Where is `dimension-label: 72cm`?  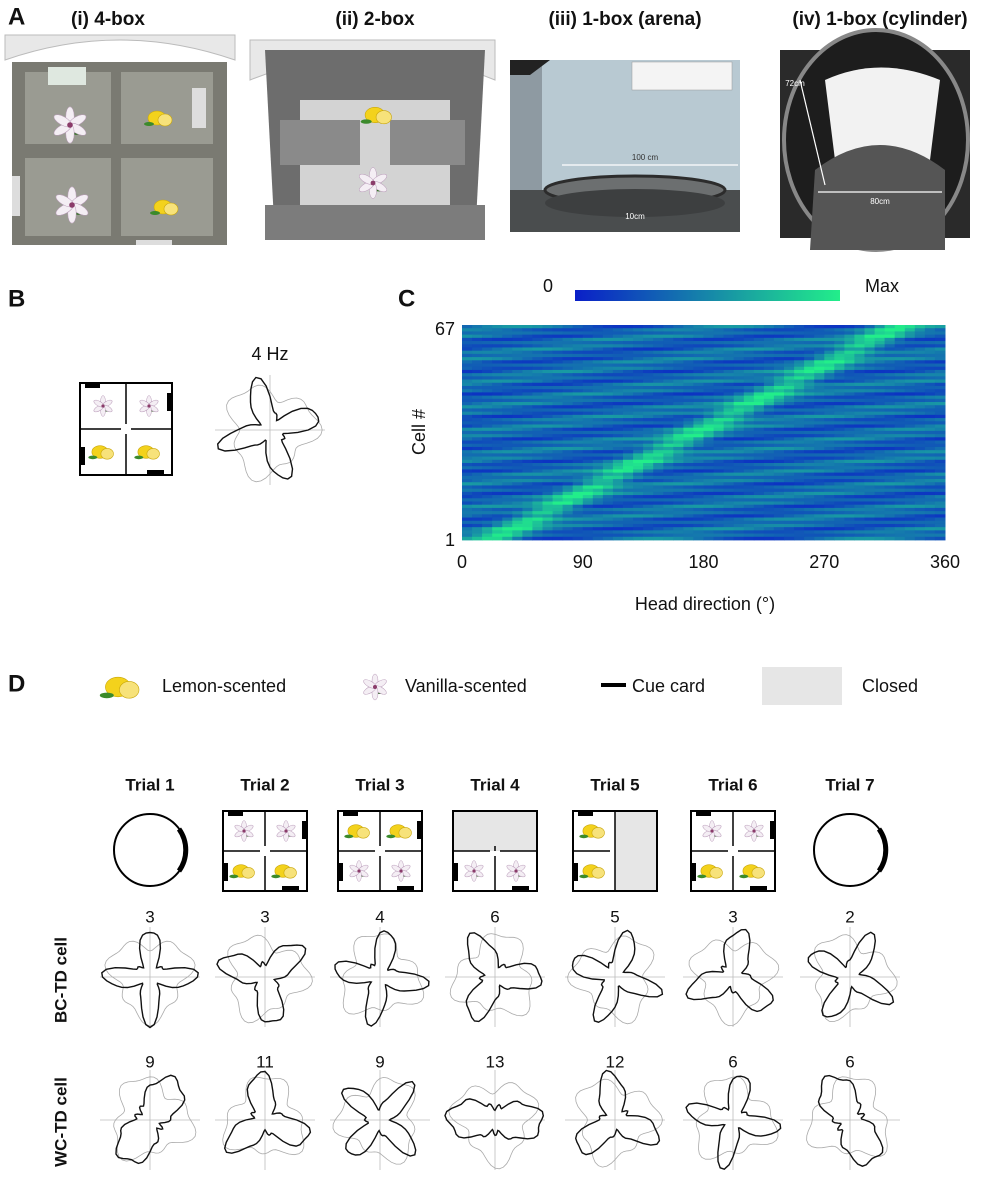
dimension-label: 72cm is located at coordinates (795, 83).